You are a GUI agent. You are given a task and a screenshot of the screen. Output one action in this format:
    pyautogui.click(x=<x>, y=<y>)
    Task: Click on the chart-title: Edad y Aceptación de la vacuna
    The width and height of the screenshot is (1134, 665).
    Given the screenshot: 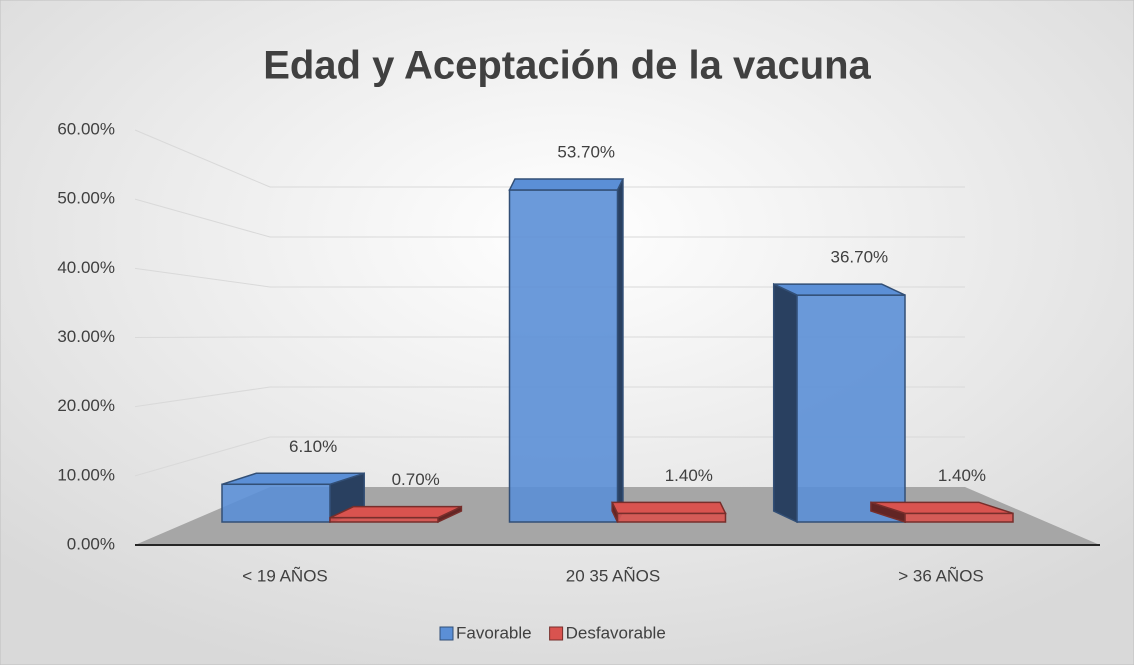 What is the action you would take?
    pyautogui.click(x=567, y=66)
    